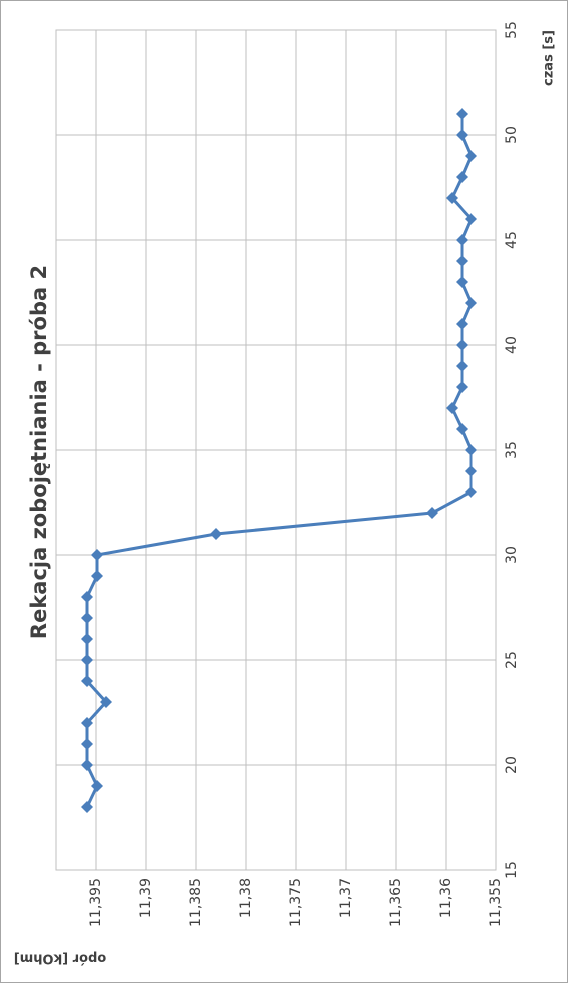 This screenshot has width=568, height=983. What do you see at coordinates (512, 450) in the screenshot?
I see `x-tick-label: 35` at bounding box center [512, 450].